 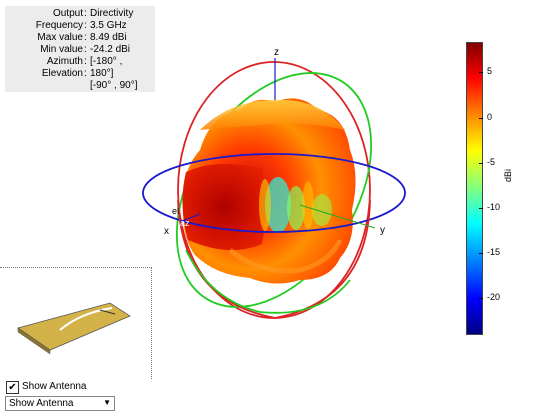 What do you see at coordinates (474, 188) in the screenshot?
I see `colorbar` at bounding box center [474, 188].